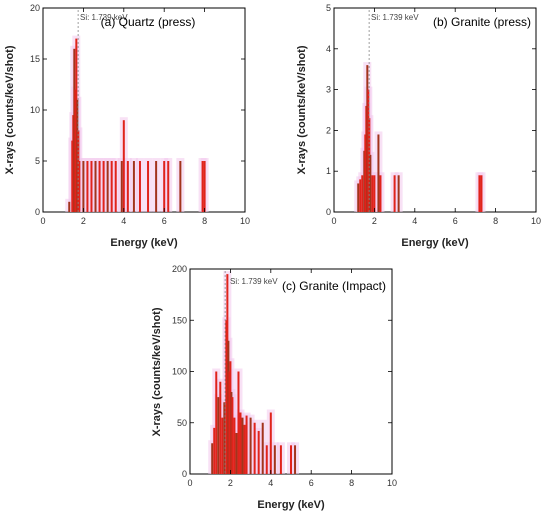  I want to click on panel-title: (b) Granite (press), so click(482, 22).